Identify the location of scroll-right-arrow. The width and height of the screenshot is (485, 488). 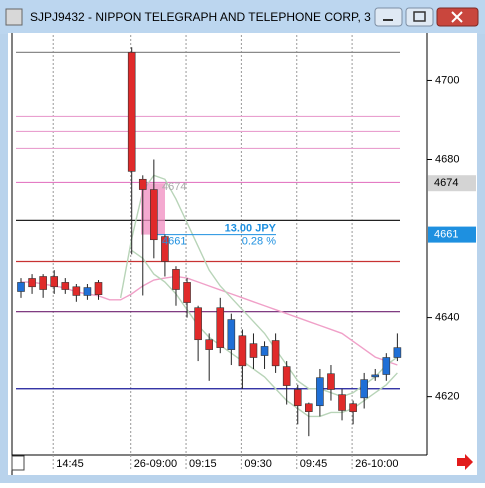
(465, 462).